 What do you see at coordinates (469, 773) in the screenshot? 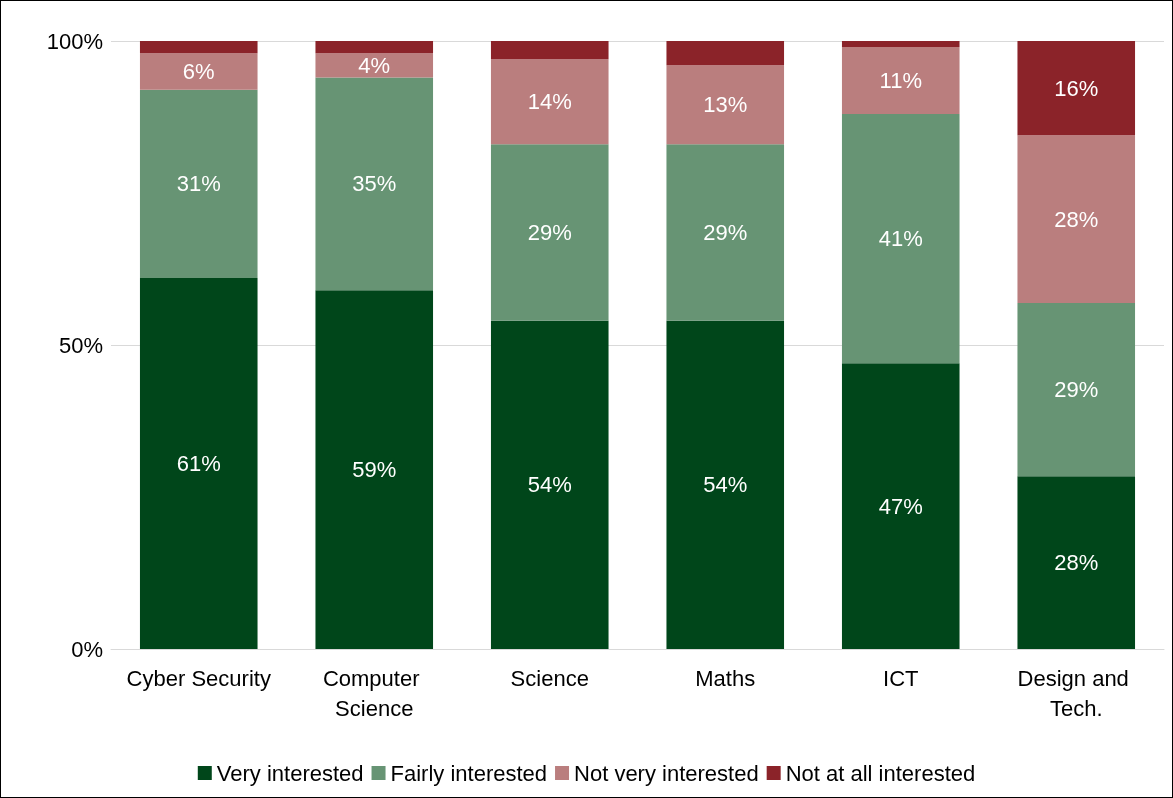
I see `legend-label: Fairly interested` at bounding box center [469, 773].